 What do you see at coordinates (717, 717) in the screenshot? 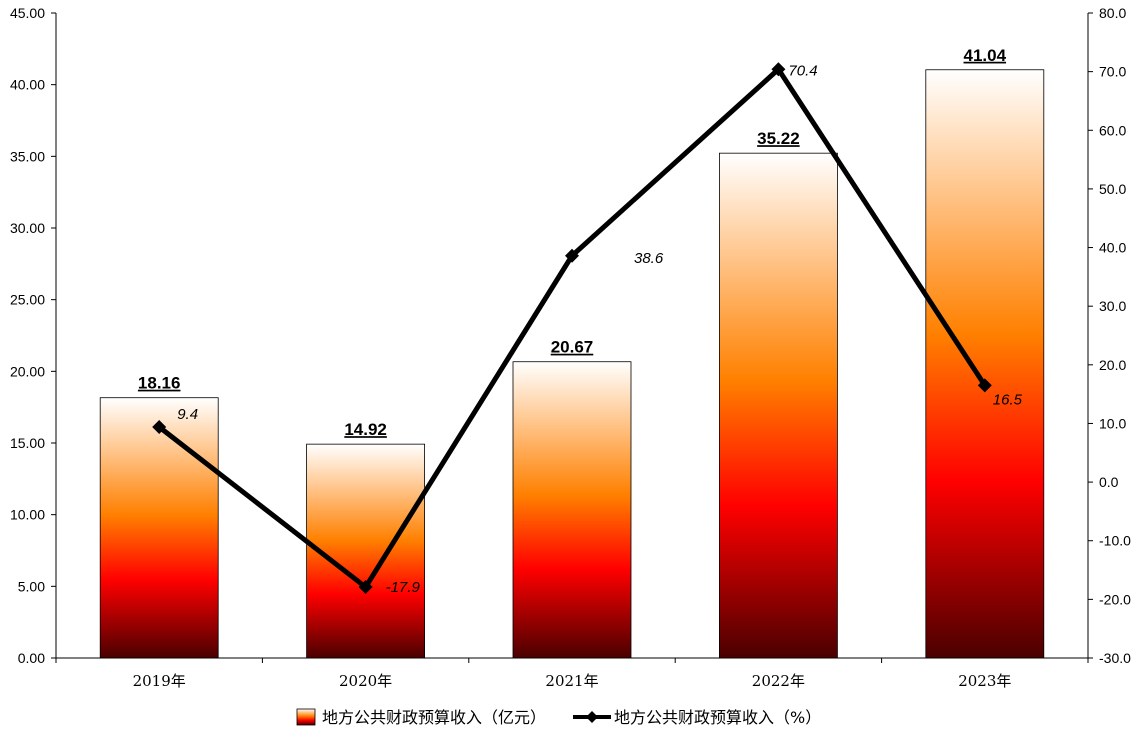
I see `legend-line-label: 地方公共财政预算收入（%）` at bounding box center [717, 717].